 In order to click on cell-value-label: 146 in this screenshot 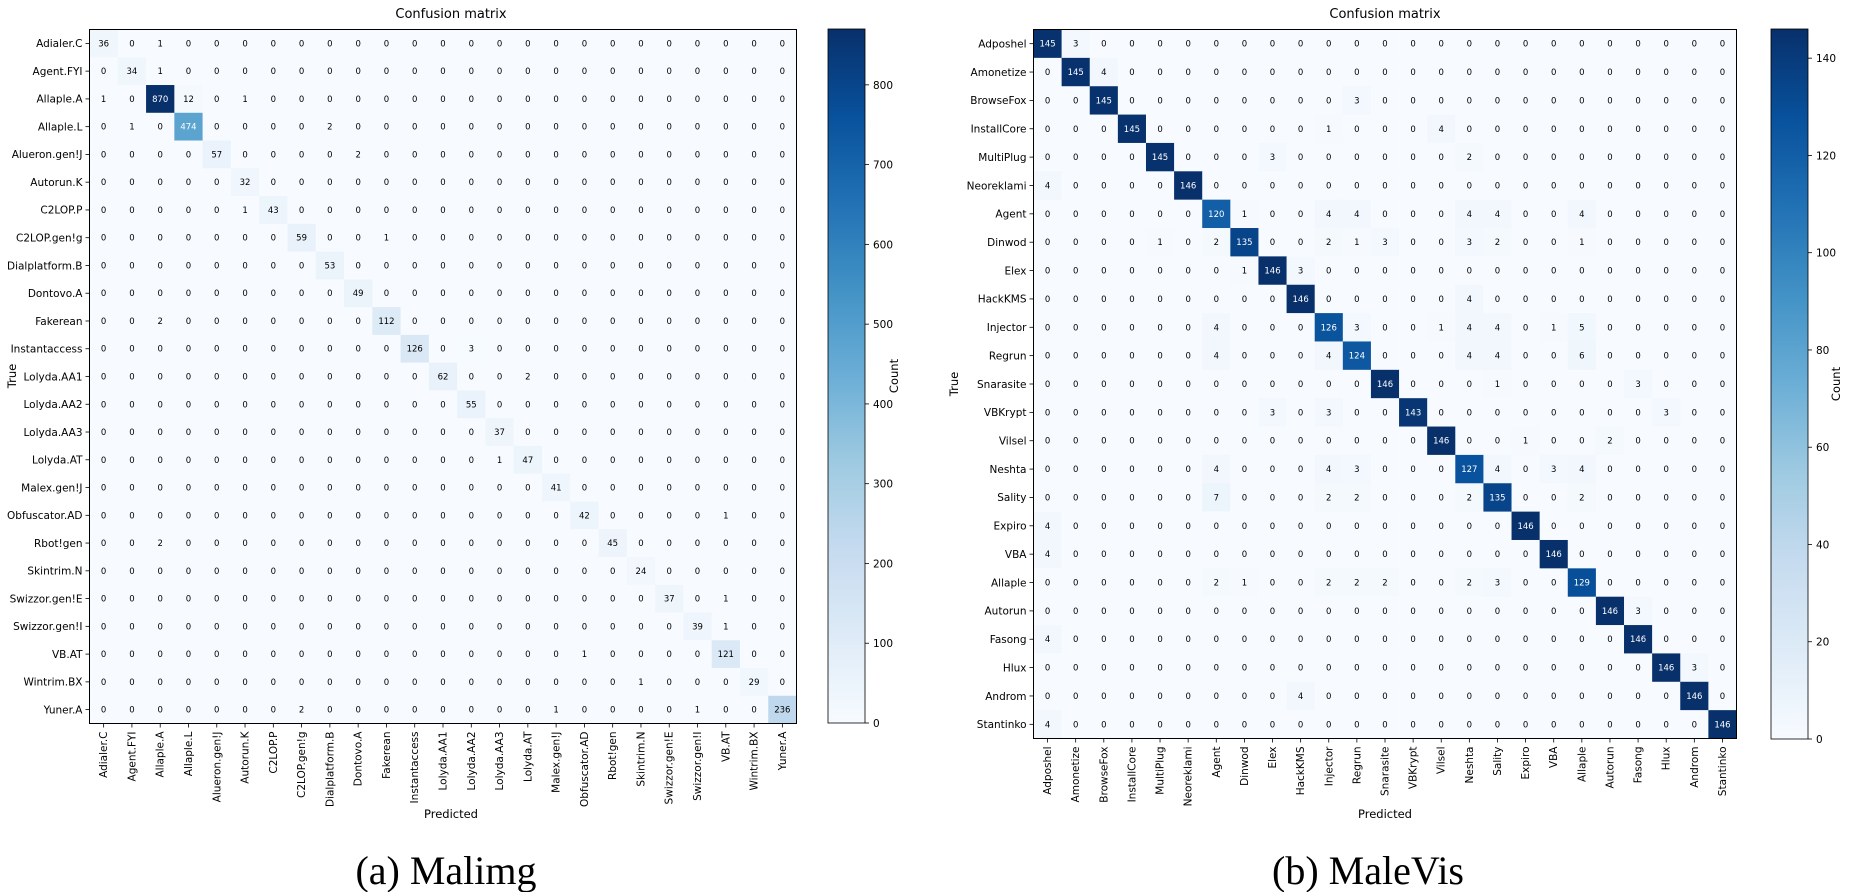, I will do `click(1610, 612)`.